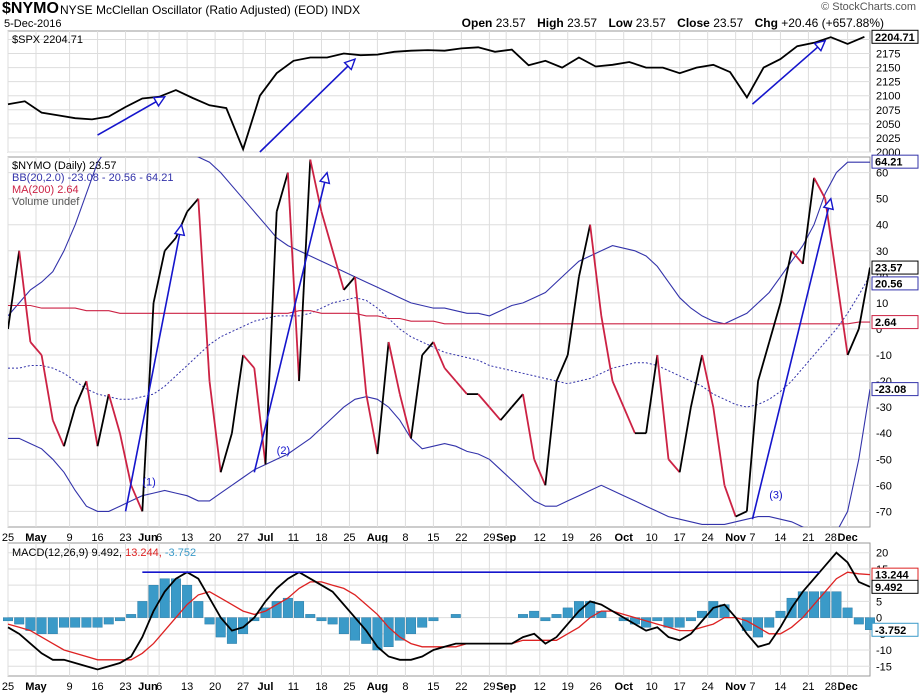  I want to click on nymo-x-tick-label: 17, so click(680, 538).